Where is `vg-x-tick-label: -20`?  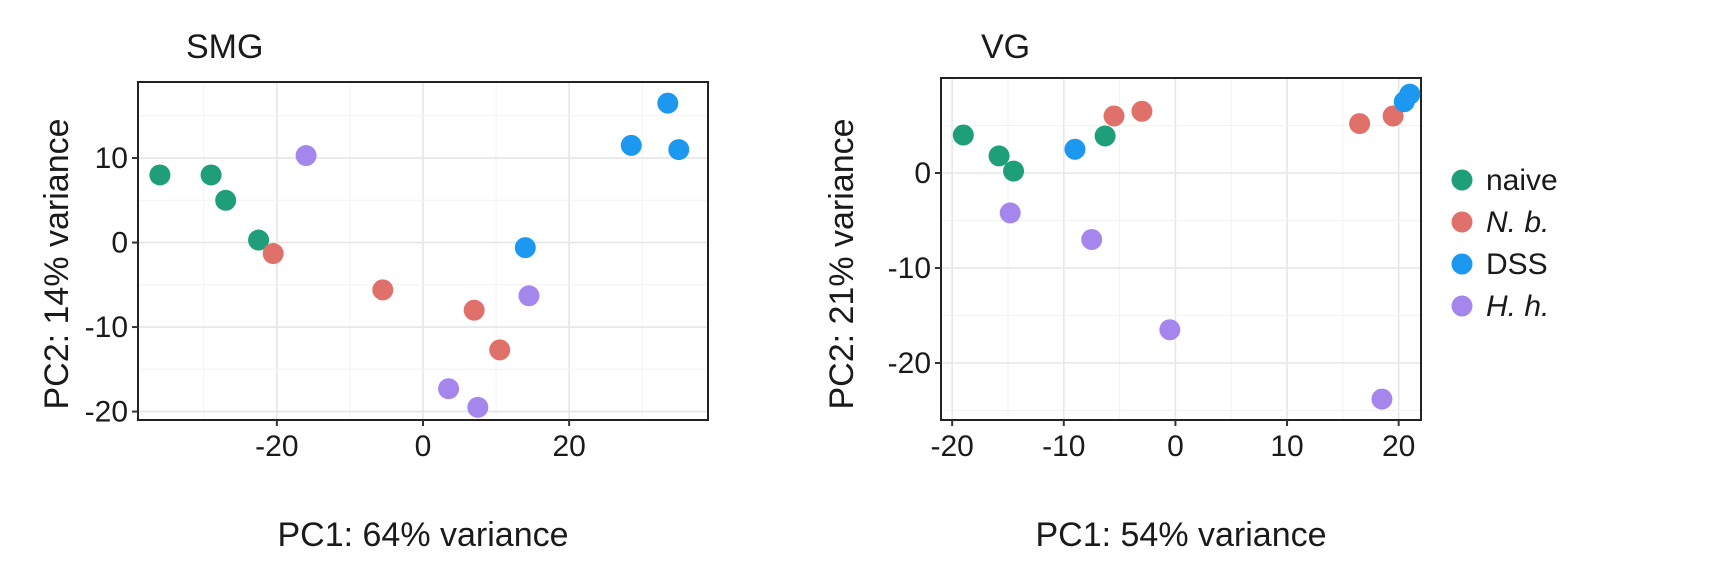
vg-x-tick-label: -20 is located at coordinates (951, 446).